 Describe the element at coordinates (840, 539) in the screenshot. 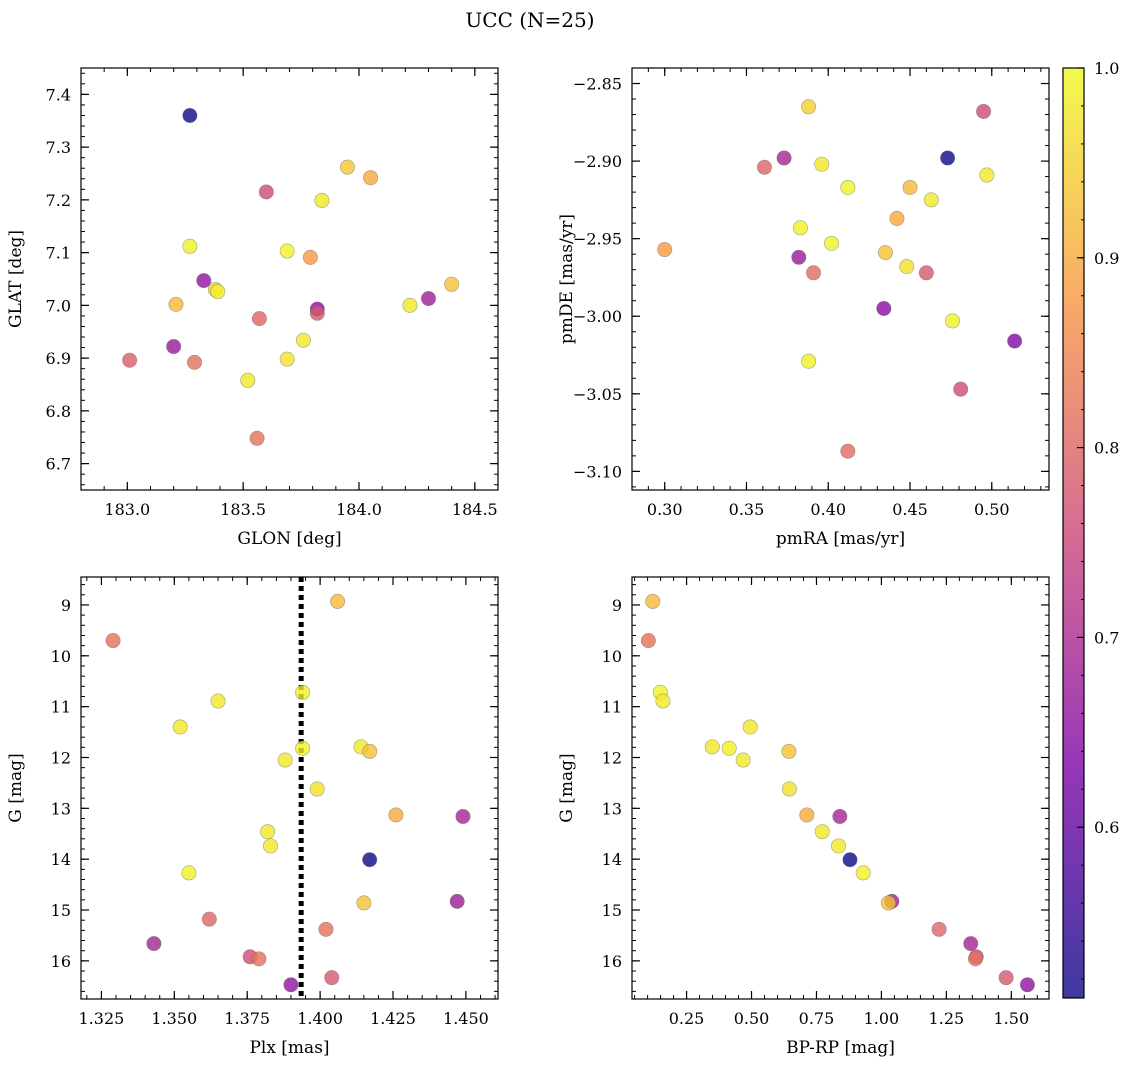

I see `x-axis-label: pmRA [mas/yr]` at that location.